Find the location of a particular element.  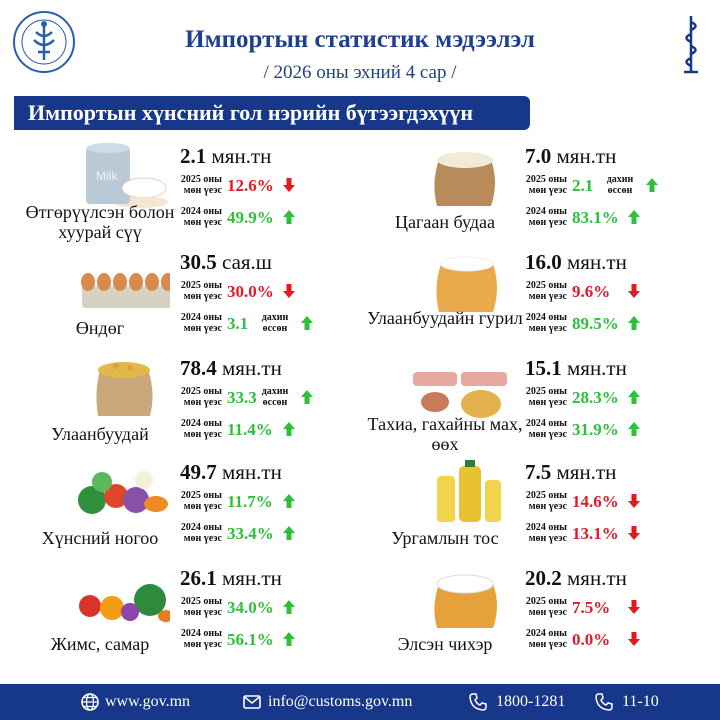

section-banner is located at coordinates (272, 113).